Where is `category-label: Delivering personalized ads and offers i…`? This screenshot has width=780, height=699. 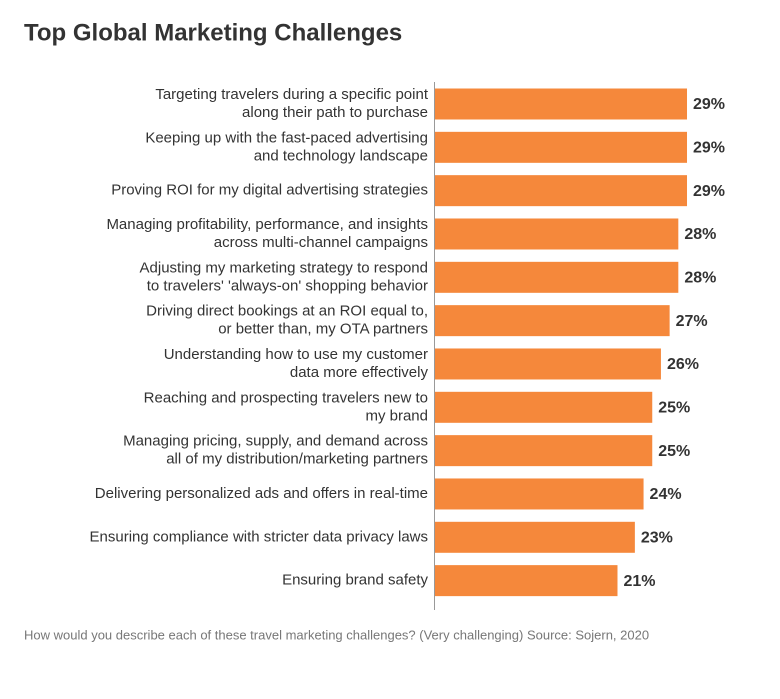 category-label: Delivering personalized ads and offers i… is located at coordinates (261, 493).